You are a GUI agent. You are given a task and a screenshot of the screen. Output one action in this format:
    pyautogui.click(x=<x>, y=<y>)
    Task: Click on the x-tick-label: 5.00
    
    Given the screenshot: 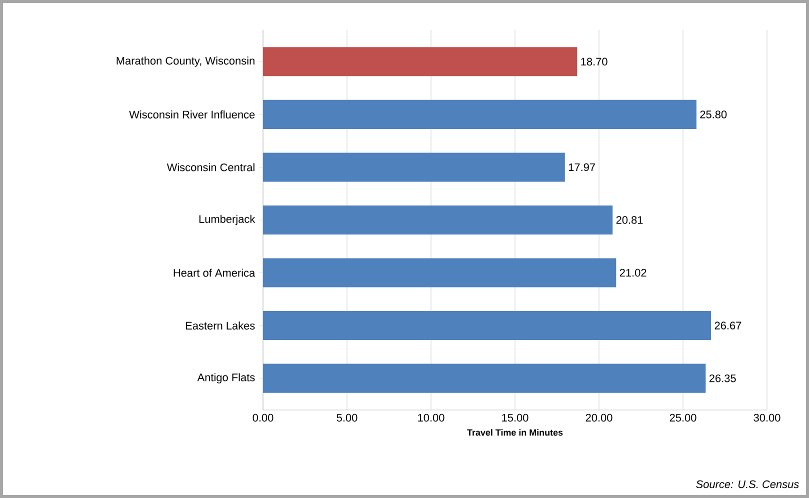 What is the action you would take?
    pyautogui.click(x=347, y=418)
    